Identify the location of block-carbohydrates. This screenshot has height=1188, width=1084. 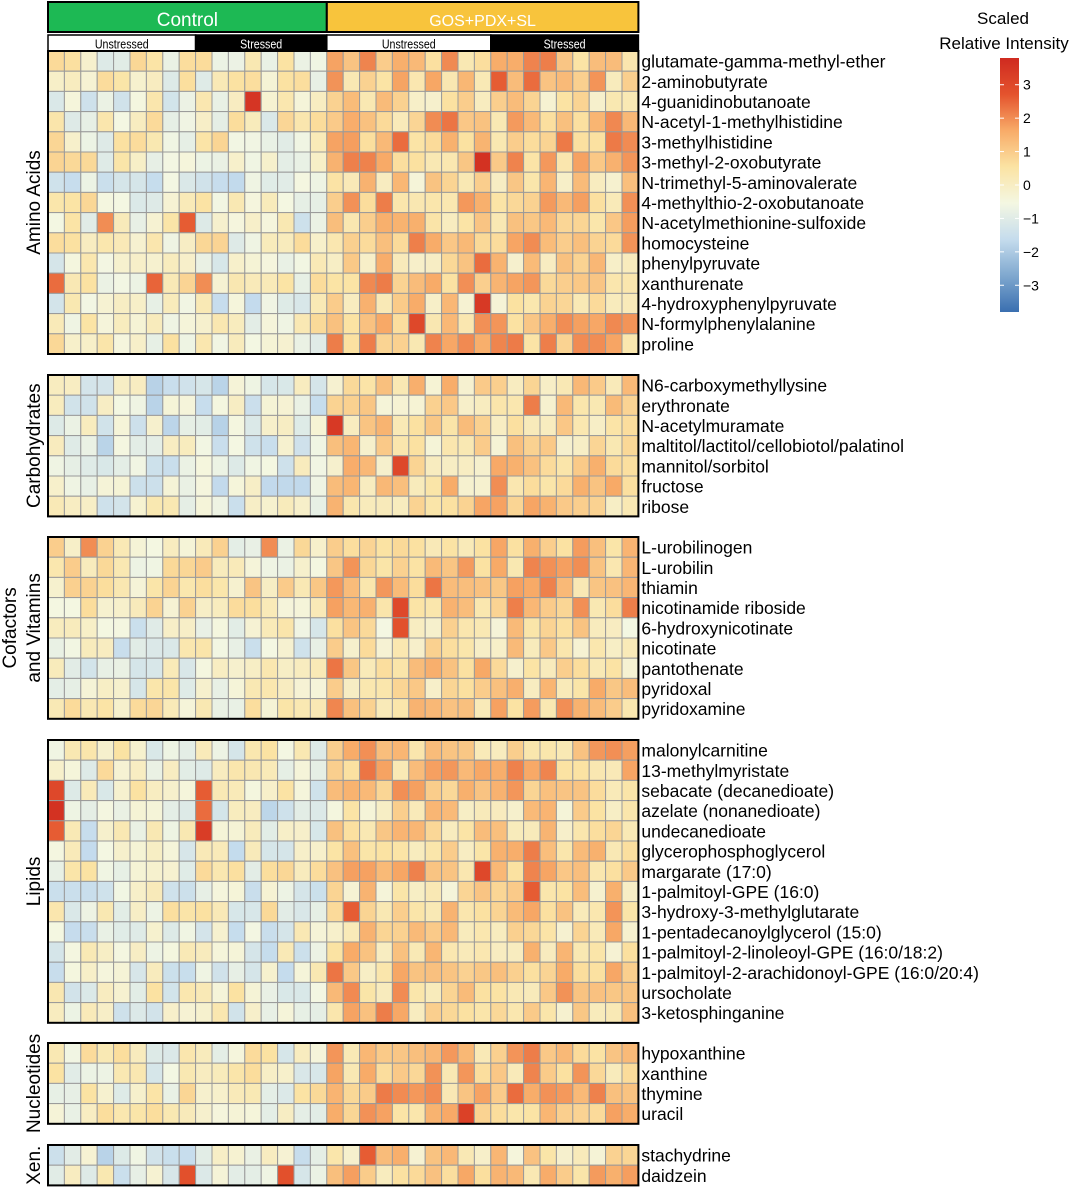
(343, 445).